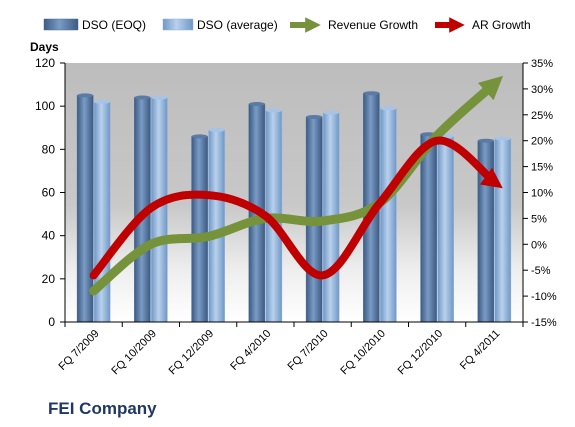 This screenshot has height=427, width=575. I want to click on y-tick-label: 120, so click(45, 63).